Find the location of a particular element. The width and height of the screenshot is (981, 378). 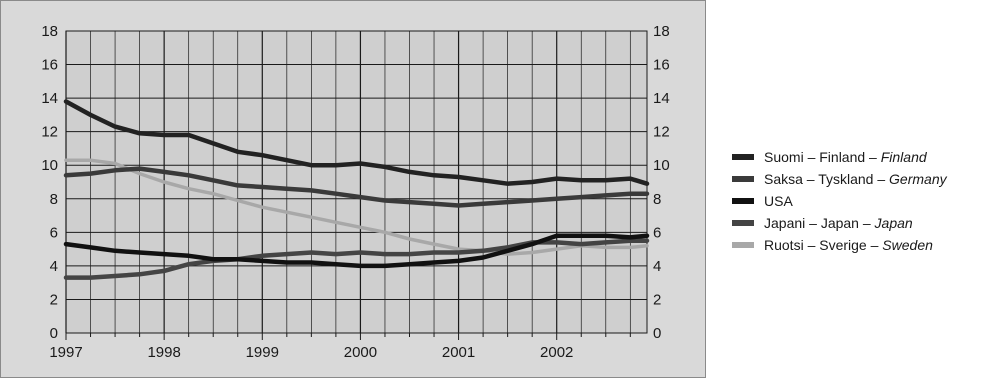

legend-item: USA is located at coordinates (854, 201).